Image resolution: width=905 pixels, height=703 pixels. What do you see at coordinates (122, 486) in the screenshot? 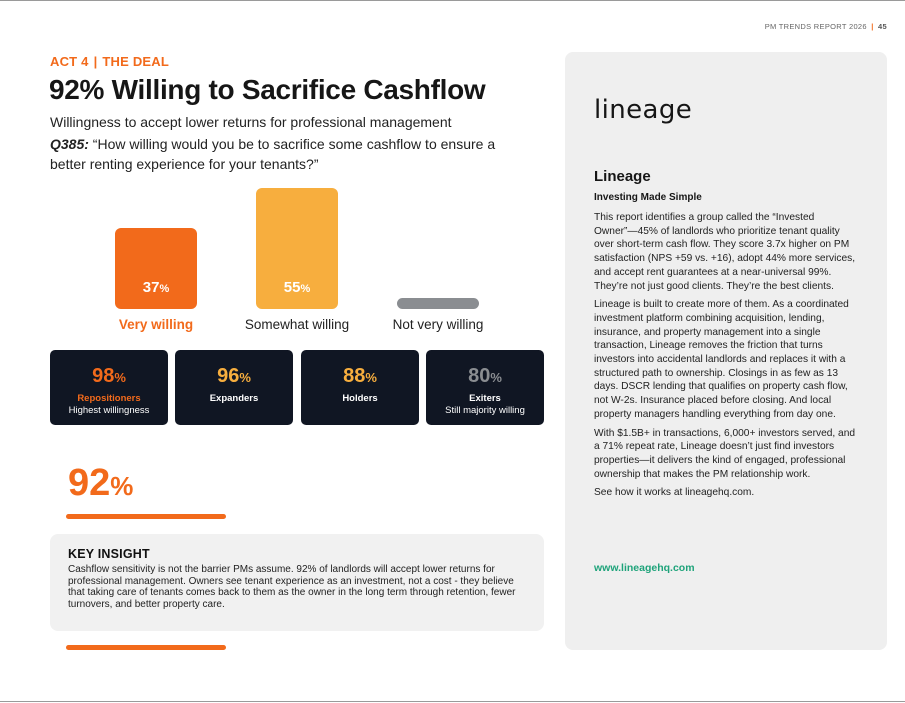
I see `big-stat-unit: %` at bounding box center [122, 486].